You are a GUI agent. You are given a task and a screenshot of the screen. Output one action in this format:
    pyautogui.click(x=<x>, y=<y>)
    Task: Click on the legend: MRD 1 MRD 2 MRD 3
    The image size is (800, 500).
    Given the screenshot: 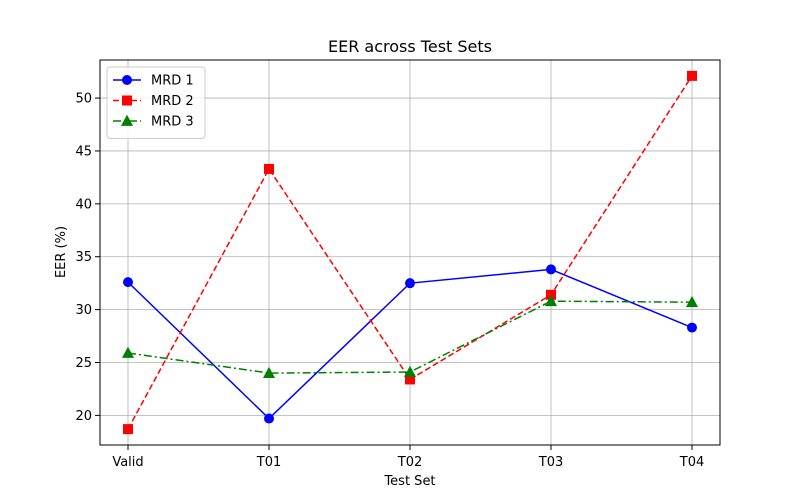 What is the action you would take?
    pyautogui.click(x=156, y=102)
    